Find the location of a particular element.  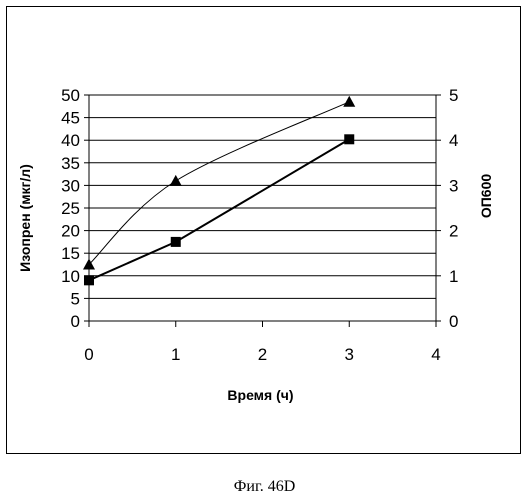

x-tick-label: 0 is located at coordinates (88, 354).